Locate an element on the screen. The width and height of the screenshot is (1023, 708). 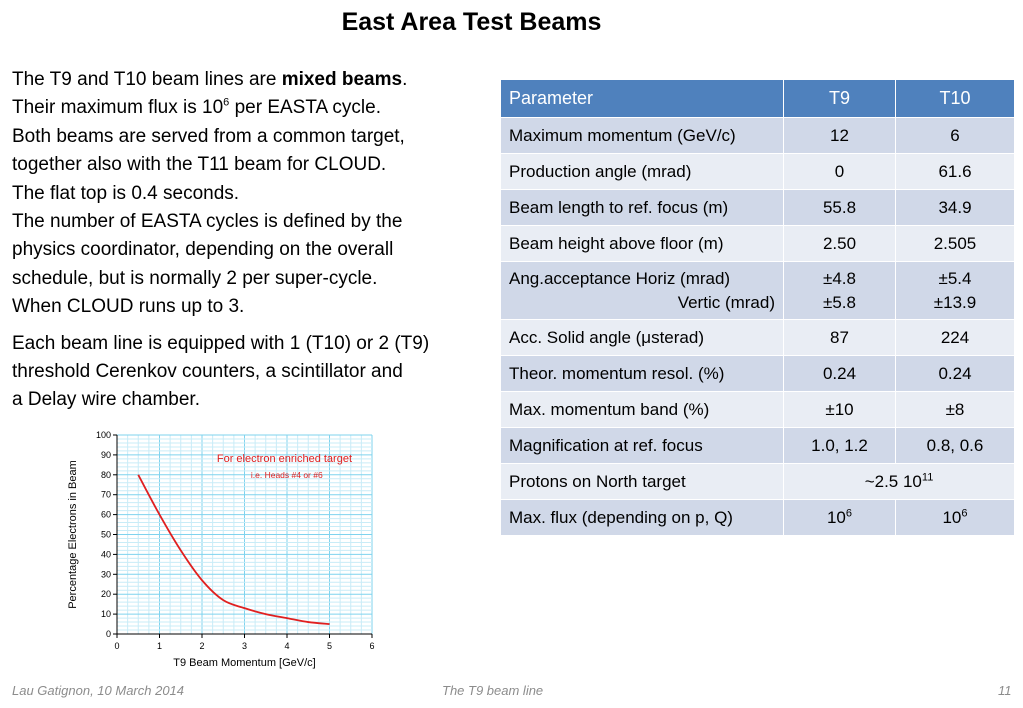
y-tick-label: 50 is located at coordinates (106, 535).